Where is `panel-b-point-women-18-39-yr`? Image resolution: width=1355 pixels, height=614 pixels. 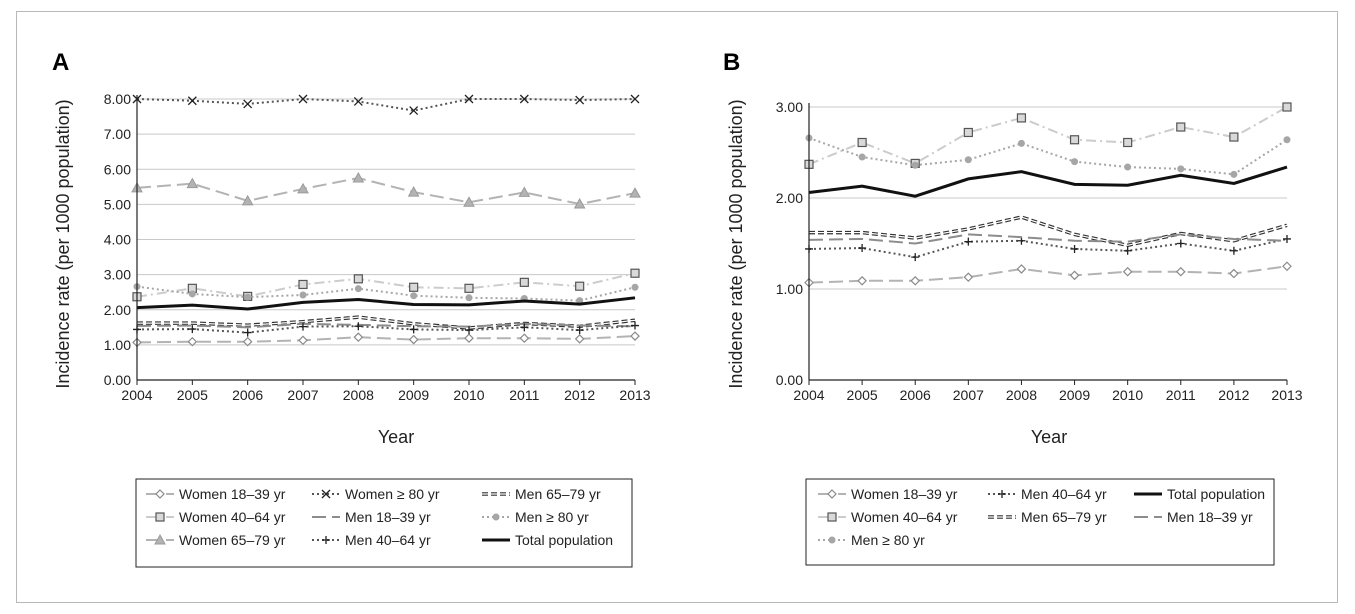
panel-b-point-women-18-39-yr is located at coordinates (915, 280).